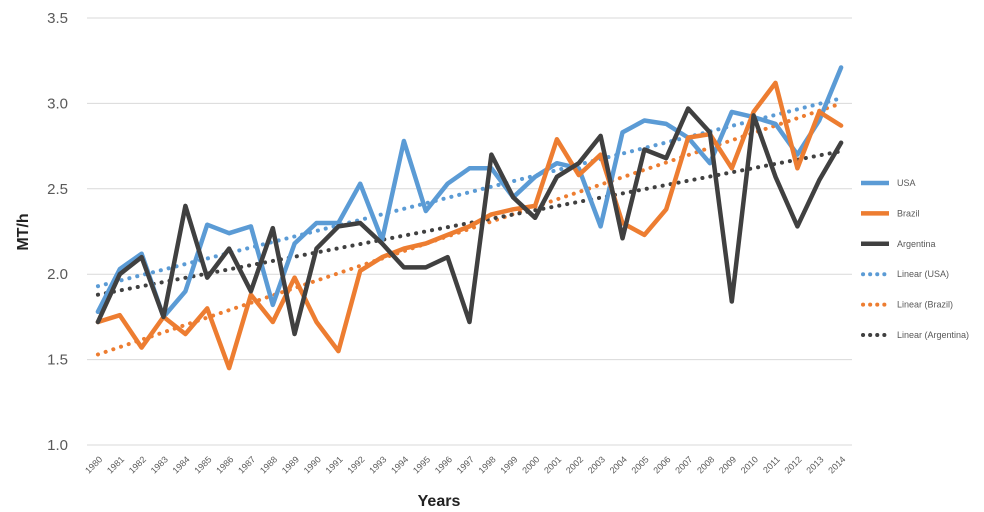  I want to click on y-tick-label: 2.5, so click(57, 189).